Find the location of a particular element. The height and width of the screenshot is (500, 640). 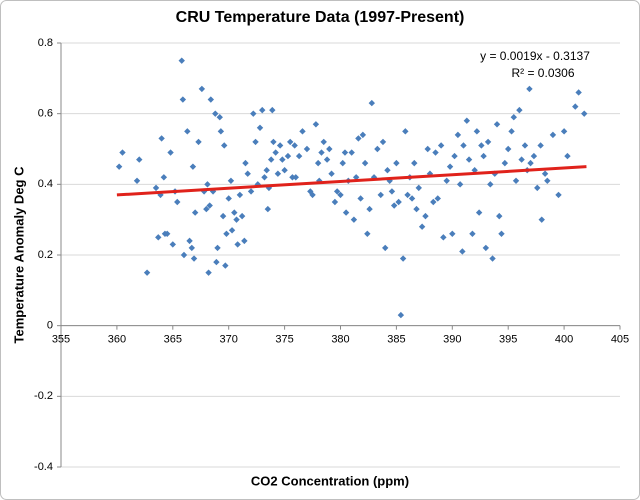

x-tick-label: 405 is located at coordinates (620, 340).